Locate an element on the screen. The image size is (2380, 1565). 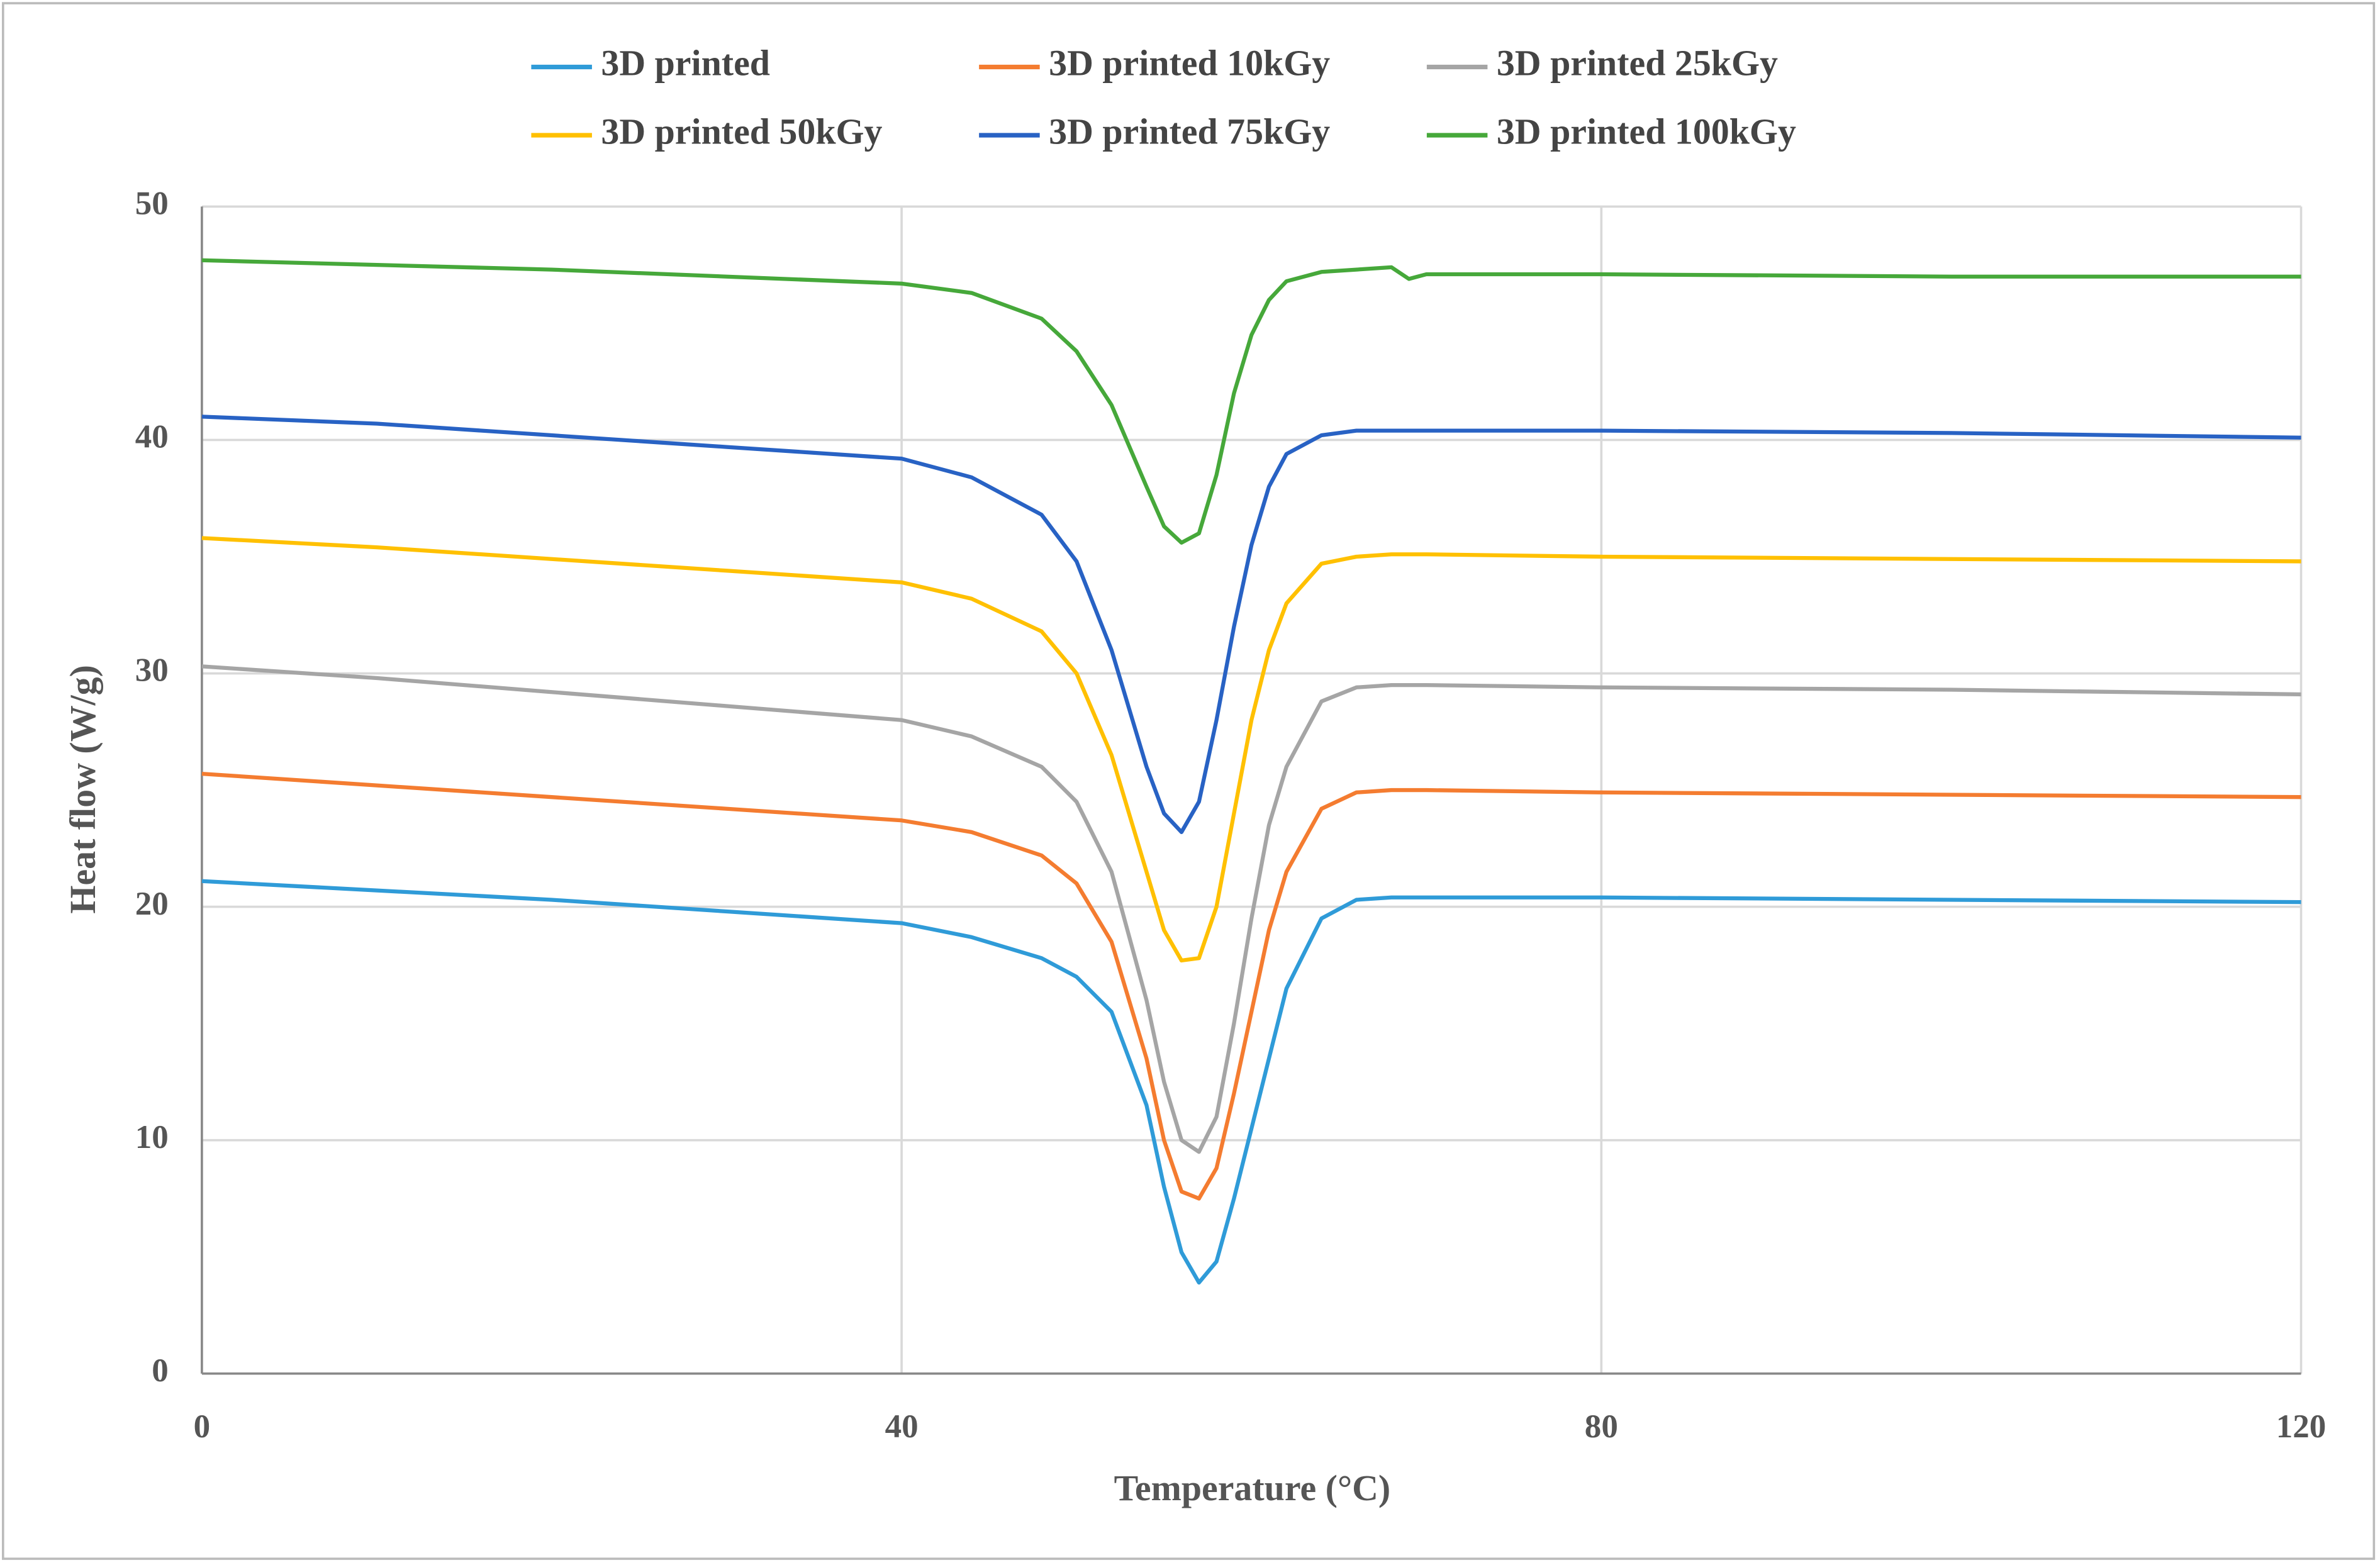
y-tick-label: 10 is located at coordinates (152, 1137).